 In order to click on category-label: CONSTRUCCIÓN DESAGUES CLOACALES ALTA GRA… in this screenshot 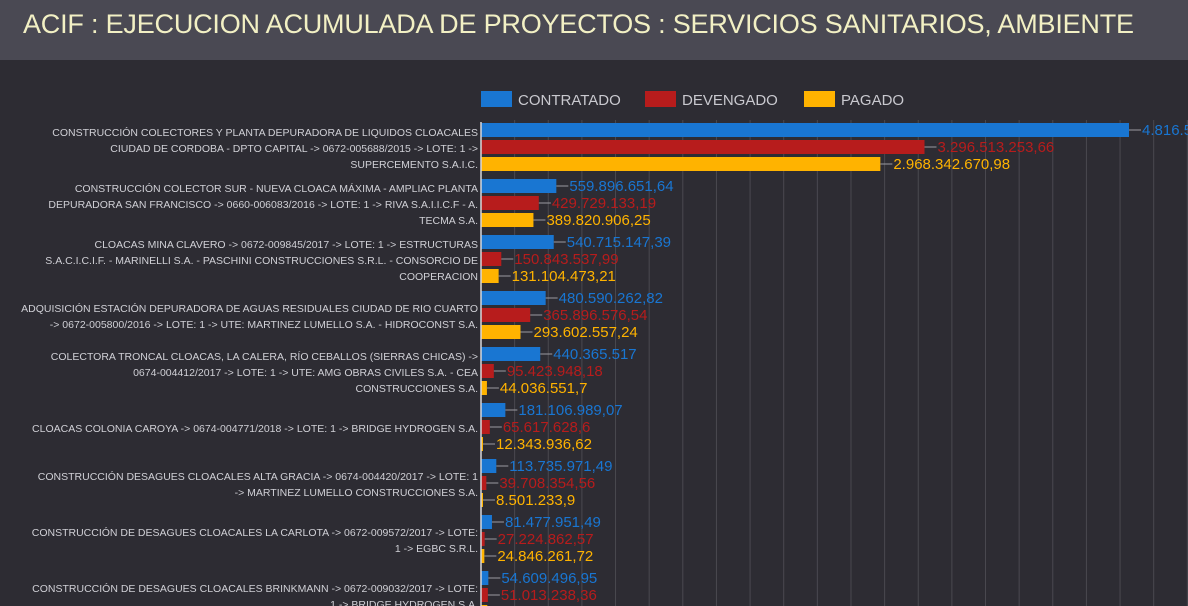, I will do `click(258, 476)`.